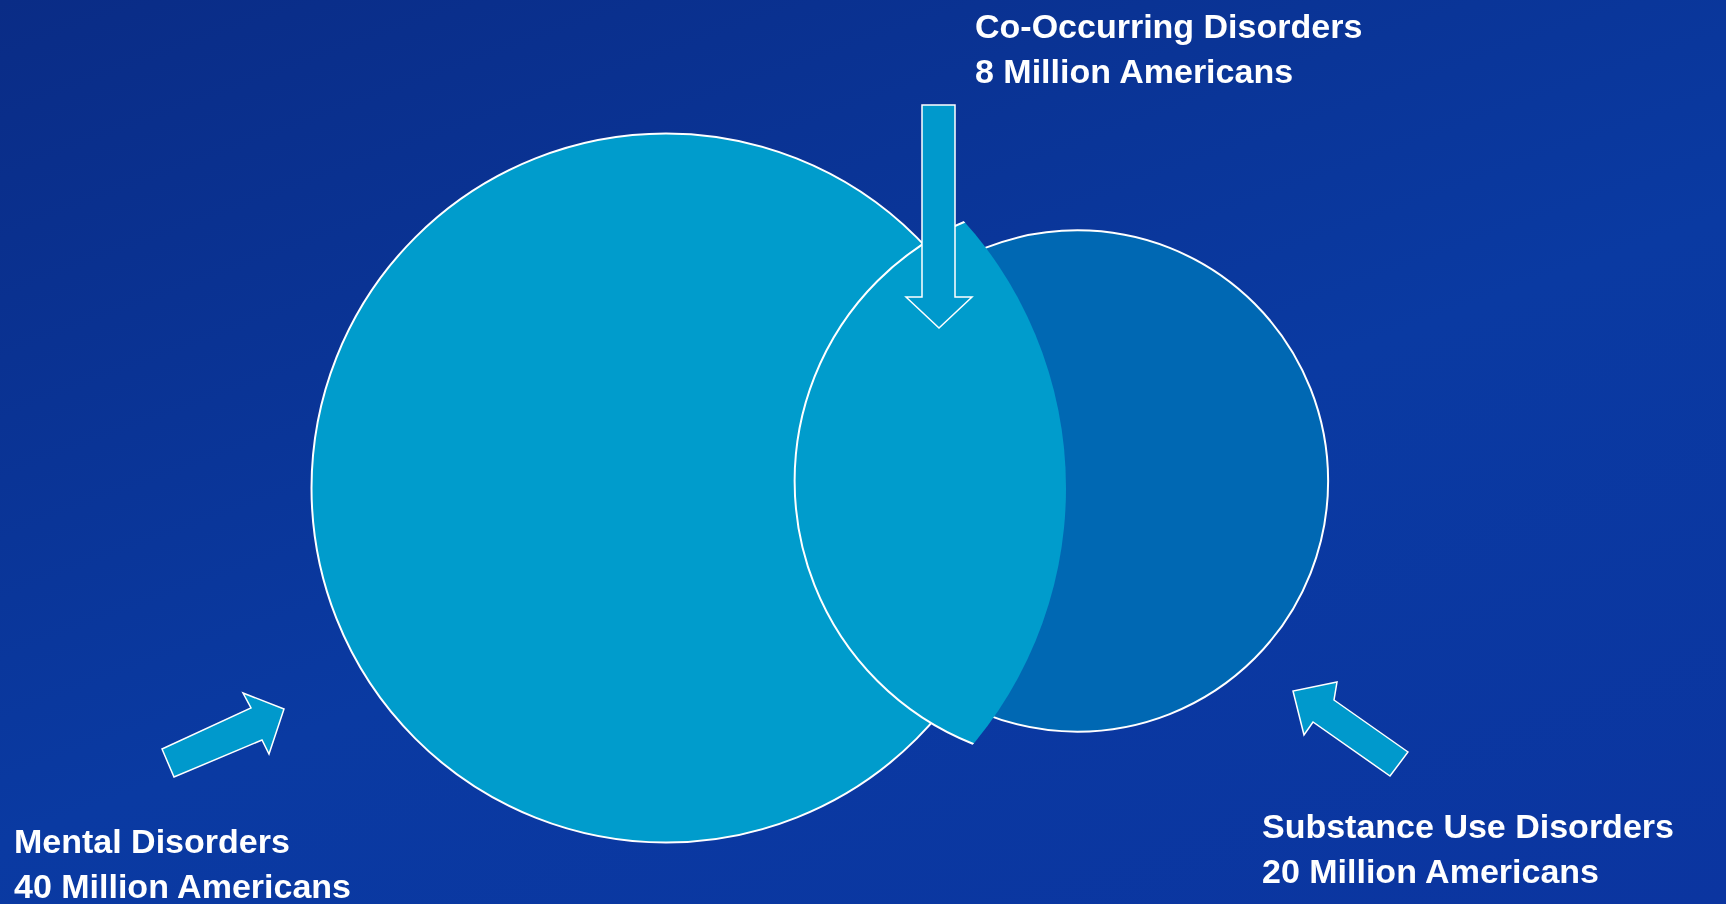  Describe the element at coordinates (1134, 71) in the screenshot. I see `data-label: 8 Million Americans` at that location.